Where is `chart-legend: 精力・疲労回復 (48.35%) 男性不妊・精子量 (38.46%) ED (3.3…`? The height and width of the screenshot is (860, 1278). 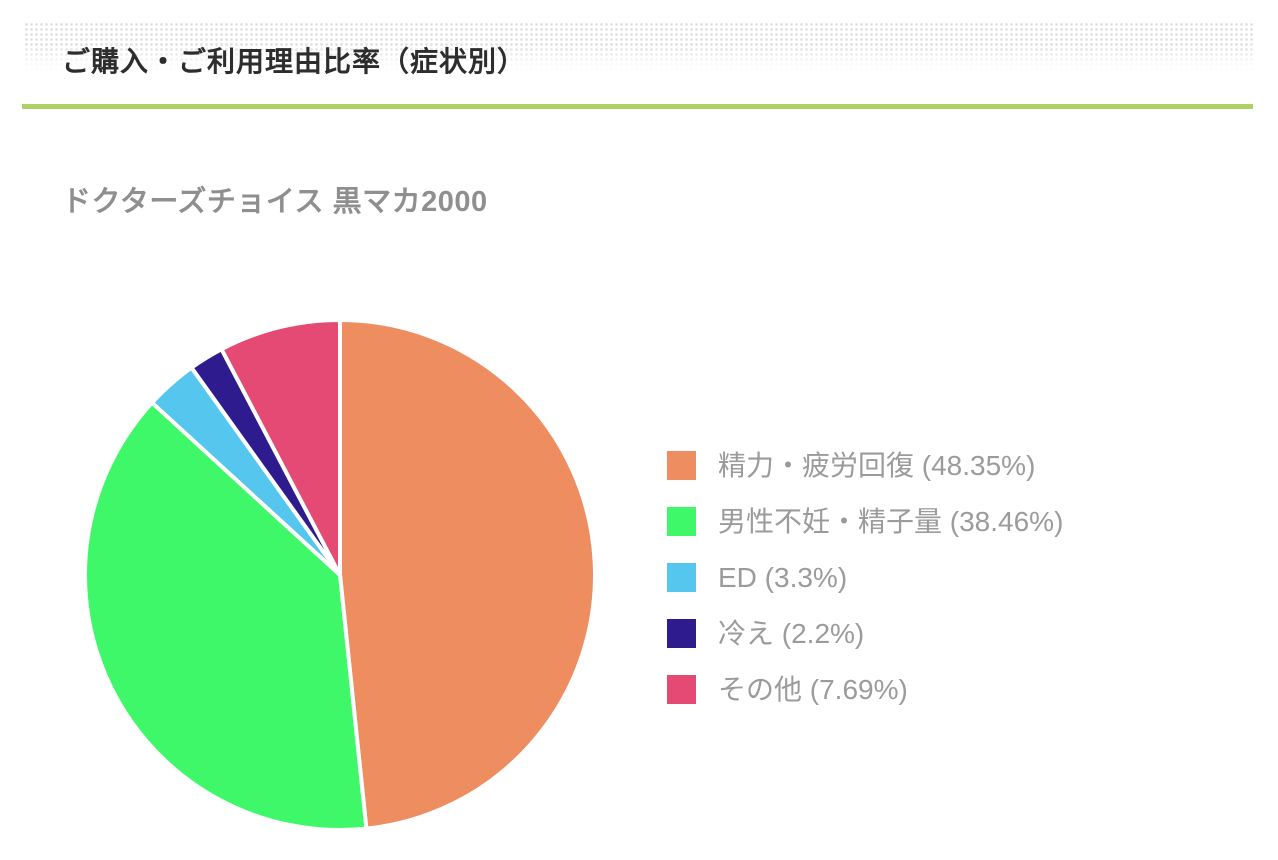 chart-legend: 精力・疲労回復 (48.35%) 男性不妊・精子量 (38.46%) ED (3.3… is located at coordinates (865, 577).